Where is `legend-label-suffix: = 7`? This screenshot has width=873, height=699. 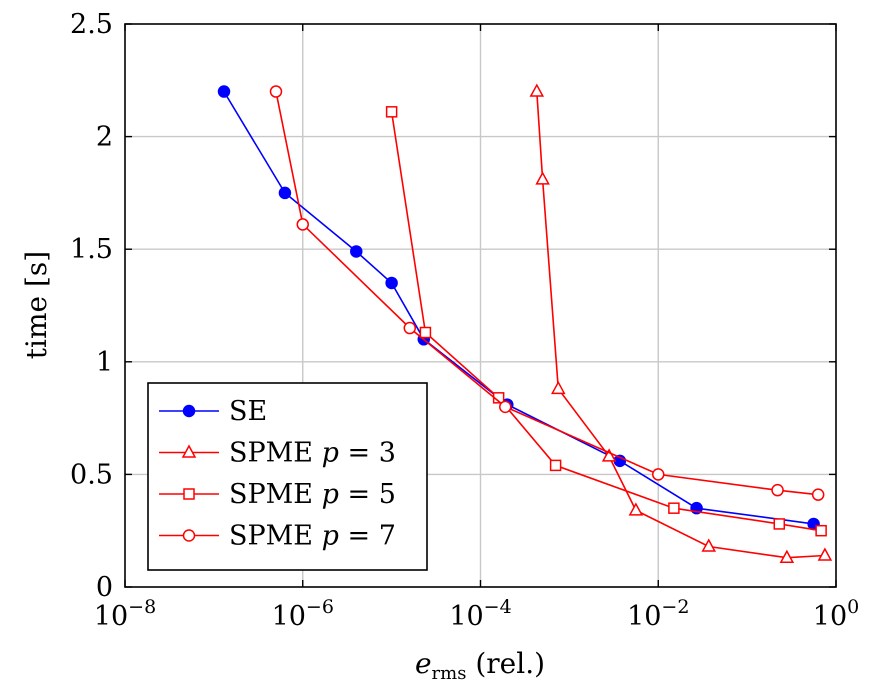
legend-label-suffix: = 7 is located at coordinates (367, 536).